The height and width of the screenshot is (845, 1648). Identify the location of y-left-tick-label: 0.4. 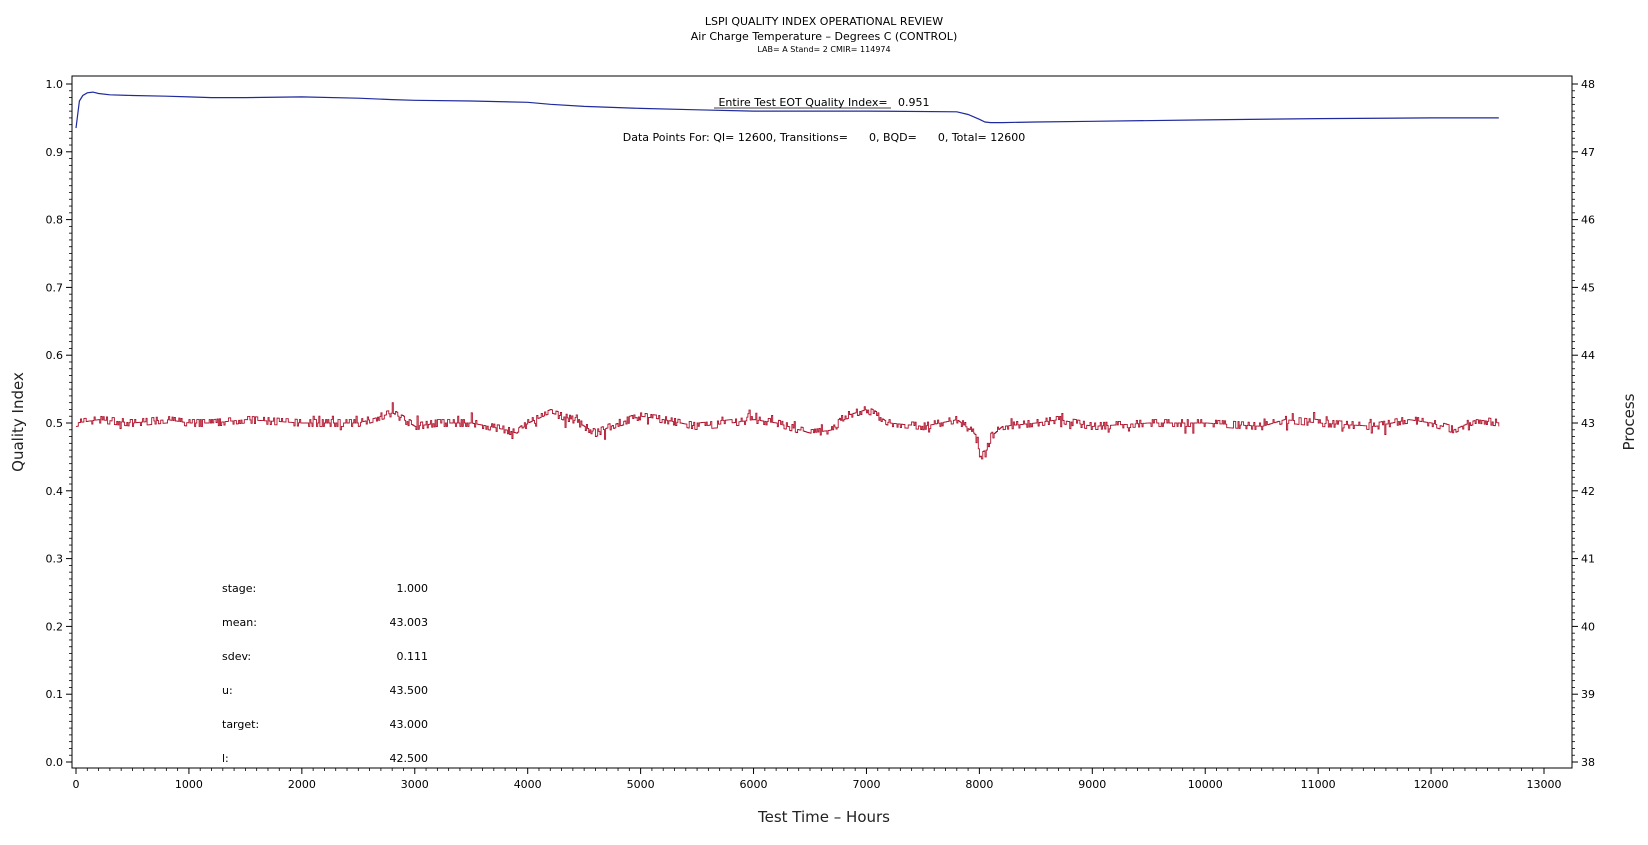
(55, 491).